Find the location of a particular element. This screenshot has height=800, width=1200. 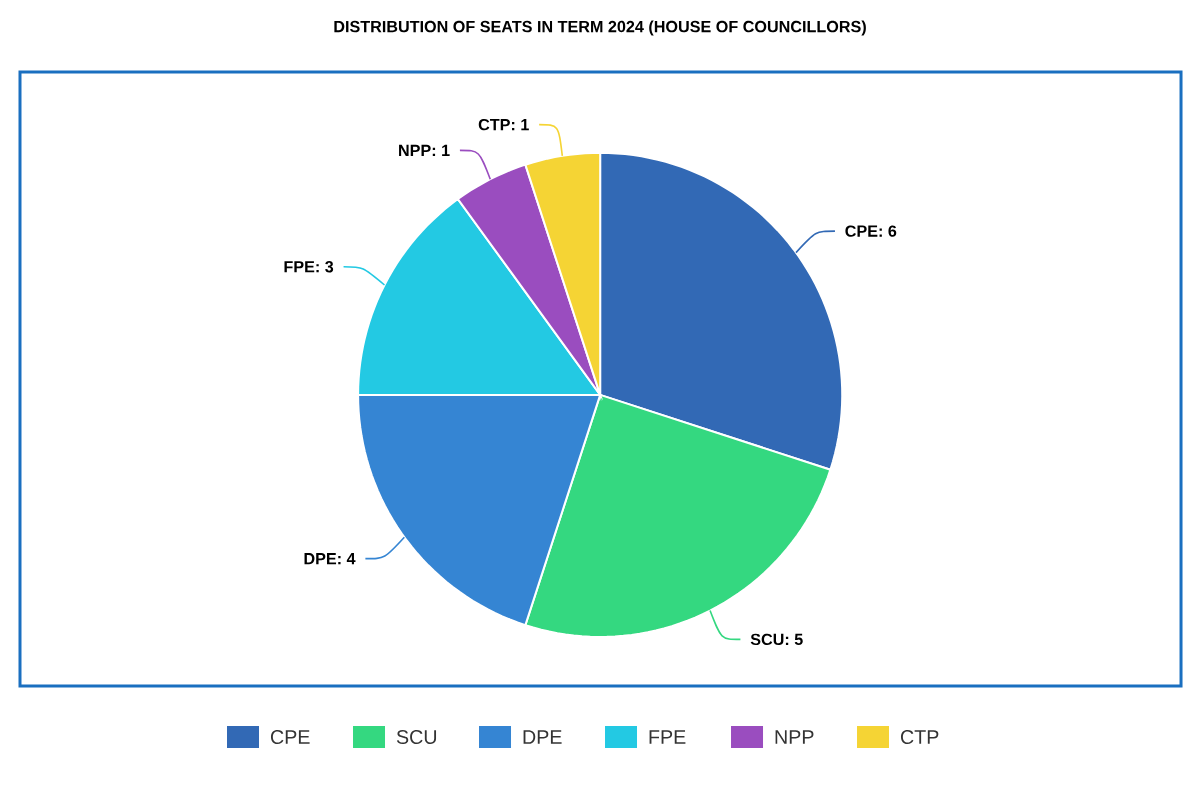

data-label: CPE: 6 is located at coordinates (871, 231).